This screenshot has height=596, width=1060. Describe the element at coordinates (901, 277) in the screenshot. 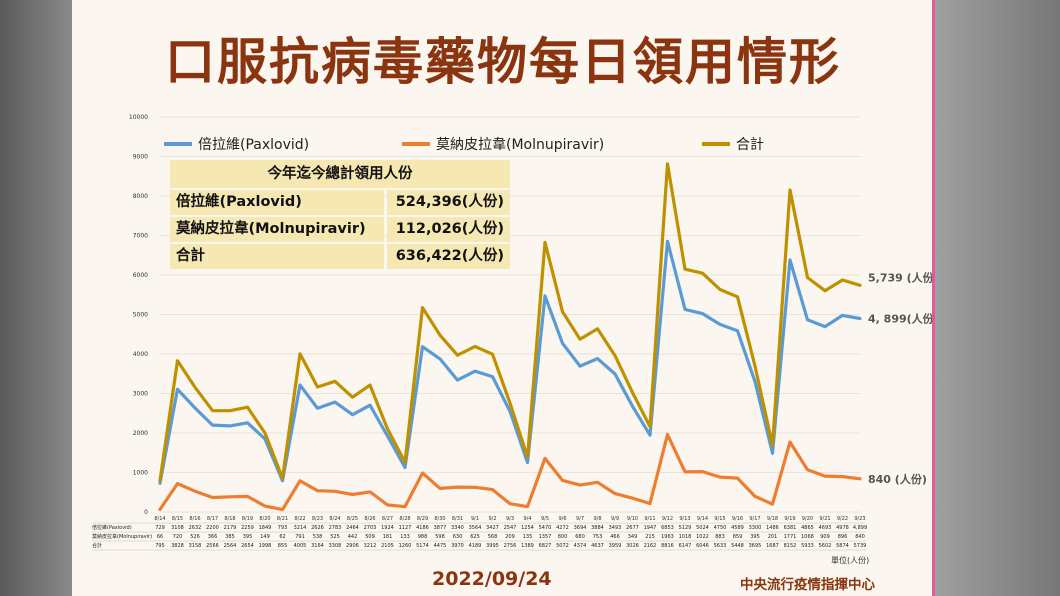

I see `end-label-total: 5,739 (人份)` at that location.